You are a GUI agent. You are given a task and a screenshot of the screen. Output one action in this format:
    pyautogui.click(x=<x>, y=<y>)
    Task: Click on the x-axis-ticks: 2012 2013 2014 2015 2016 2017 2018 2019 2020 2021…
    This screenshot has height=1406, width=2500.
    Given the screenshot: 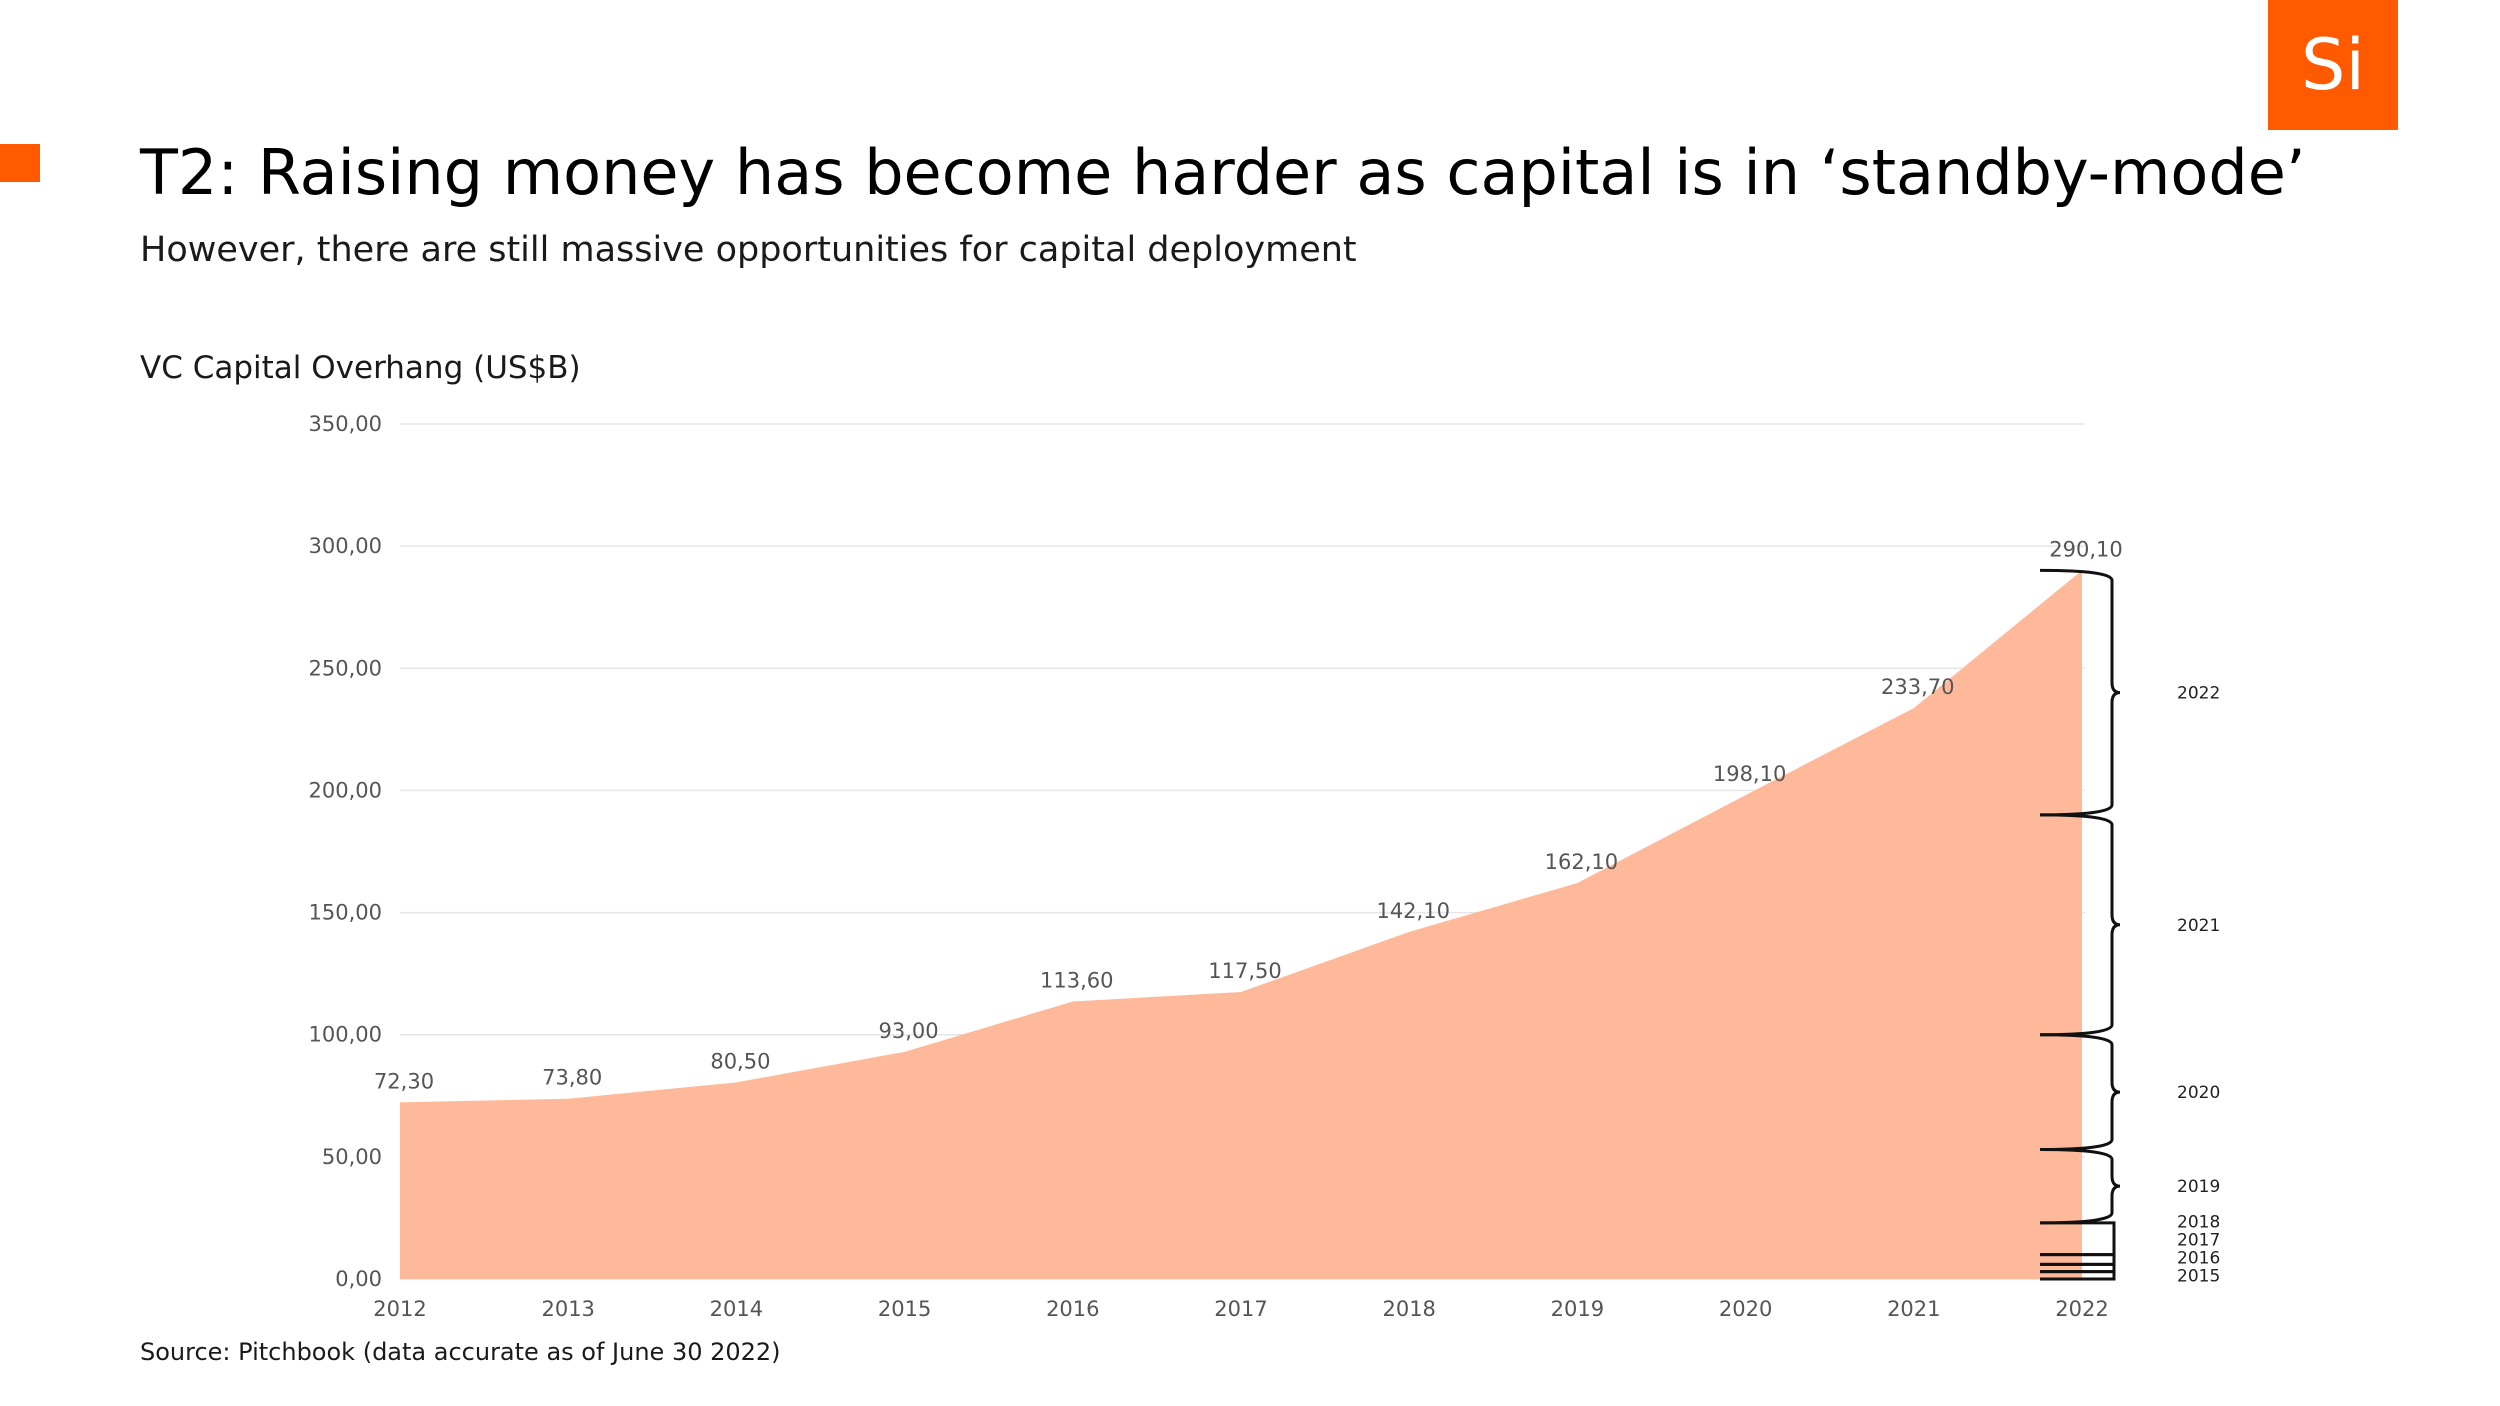 What is the action you would take?
    pyautogui.click(x=1240, y=1309)
    